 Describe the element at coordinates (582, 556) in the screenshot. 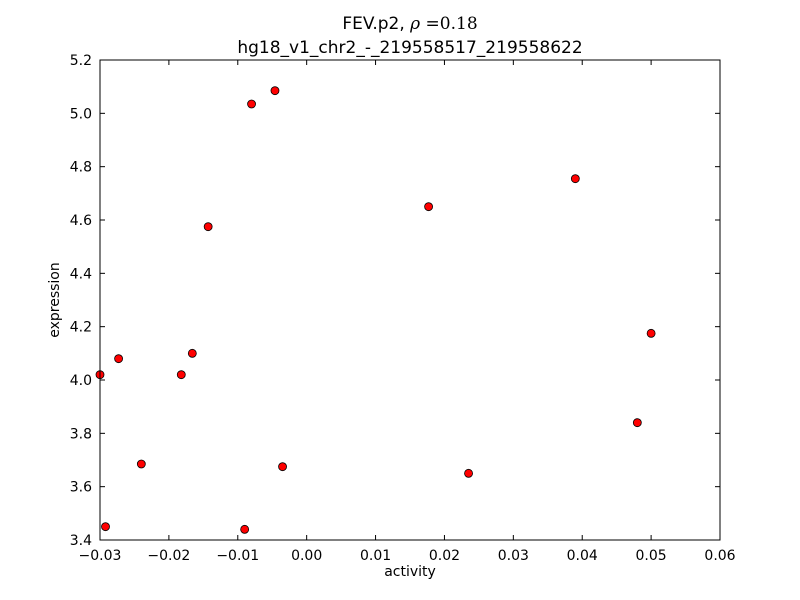

I see `x-tick-label: 0.04` at that location.